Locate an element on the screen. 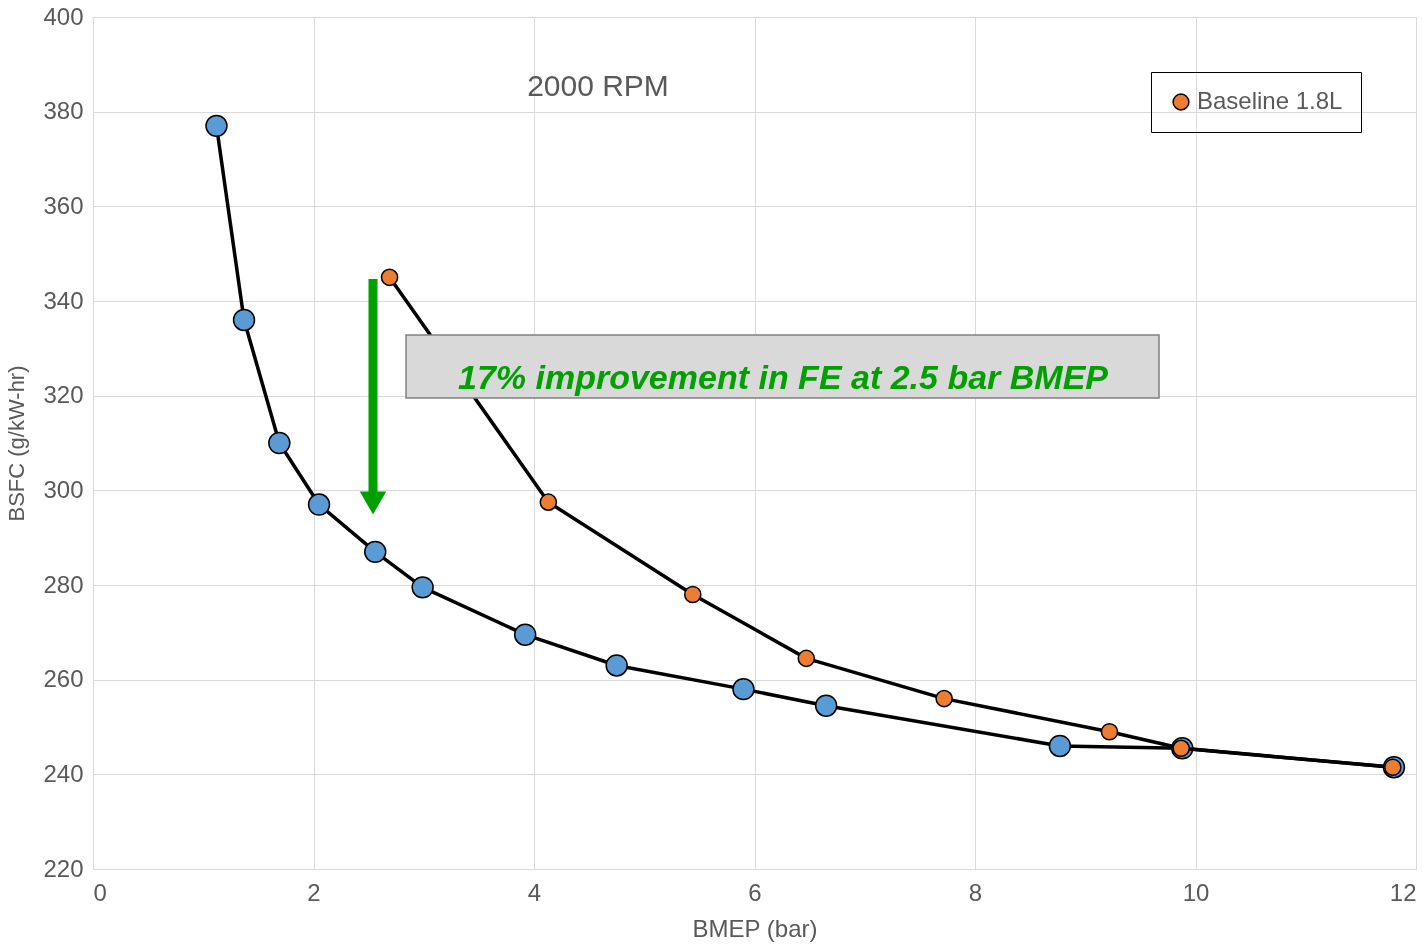  x-tick-label: 10 is located at coordinates (1196, 892).